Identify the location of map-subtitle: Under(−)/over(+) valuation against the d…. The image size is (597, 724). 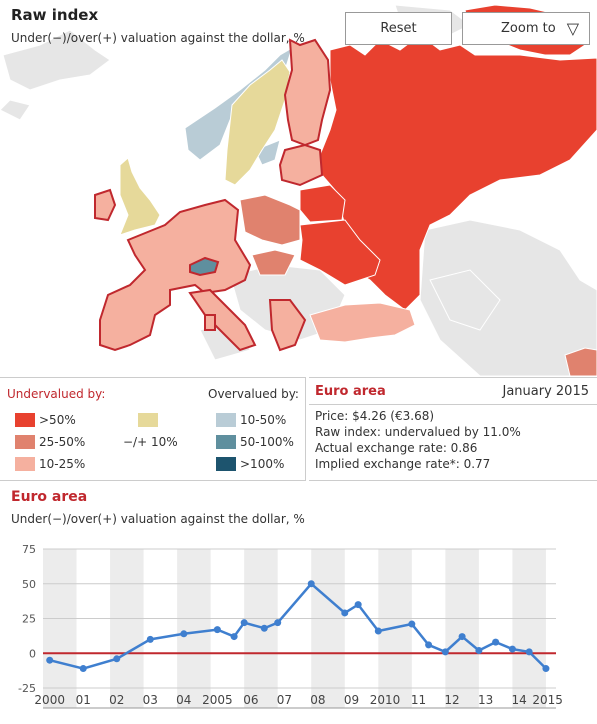
(158, 38).